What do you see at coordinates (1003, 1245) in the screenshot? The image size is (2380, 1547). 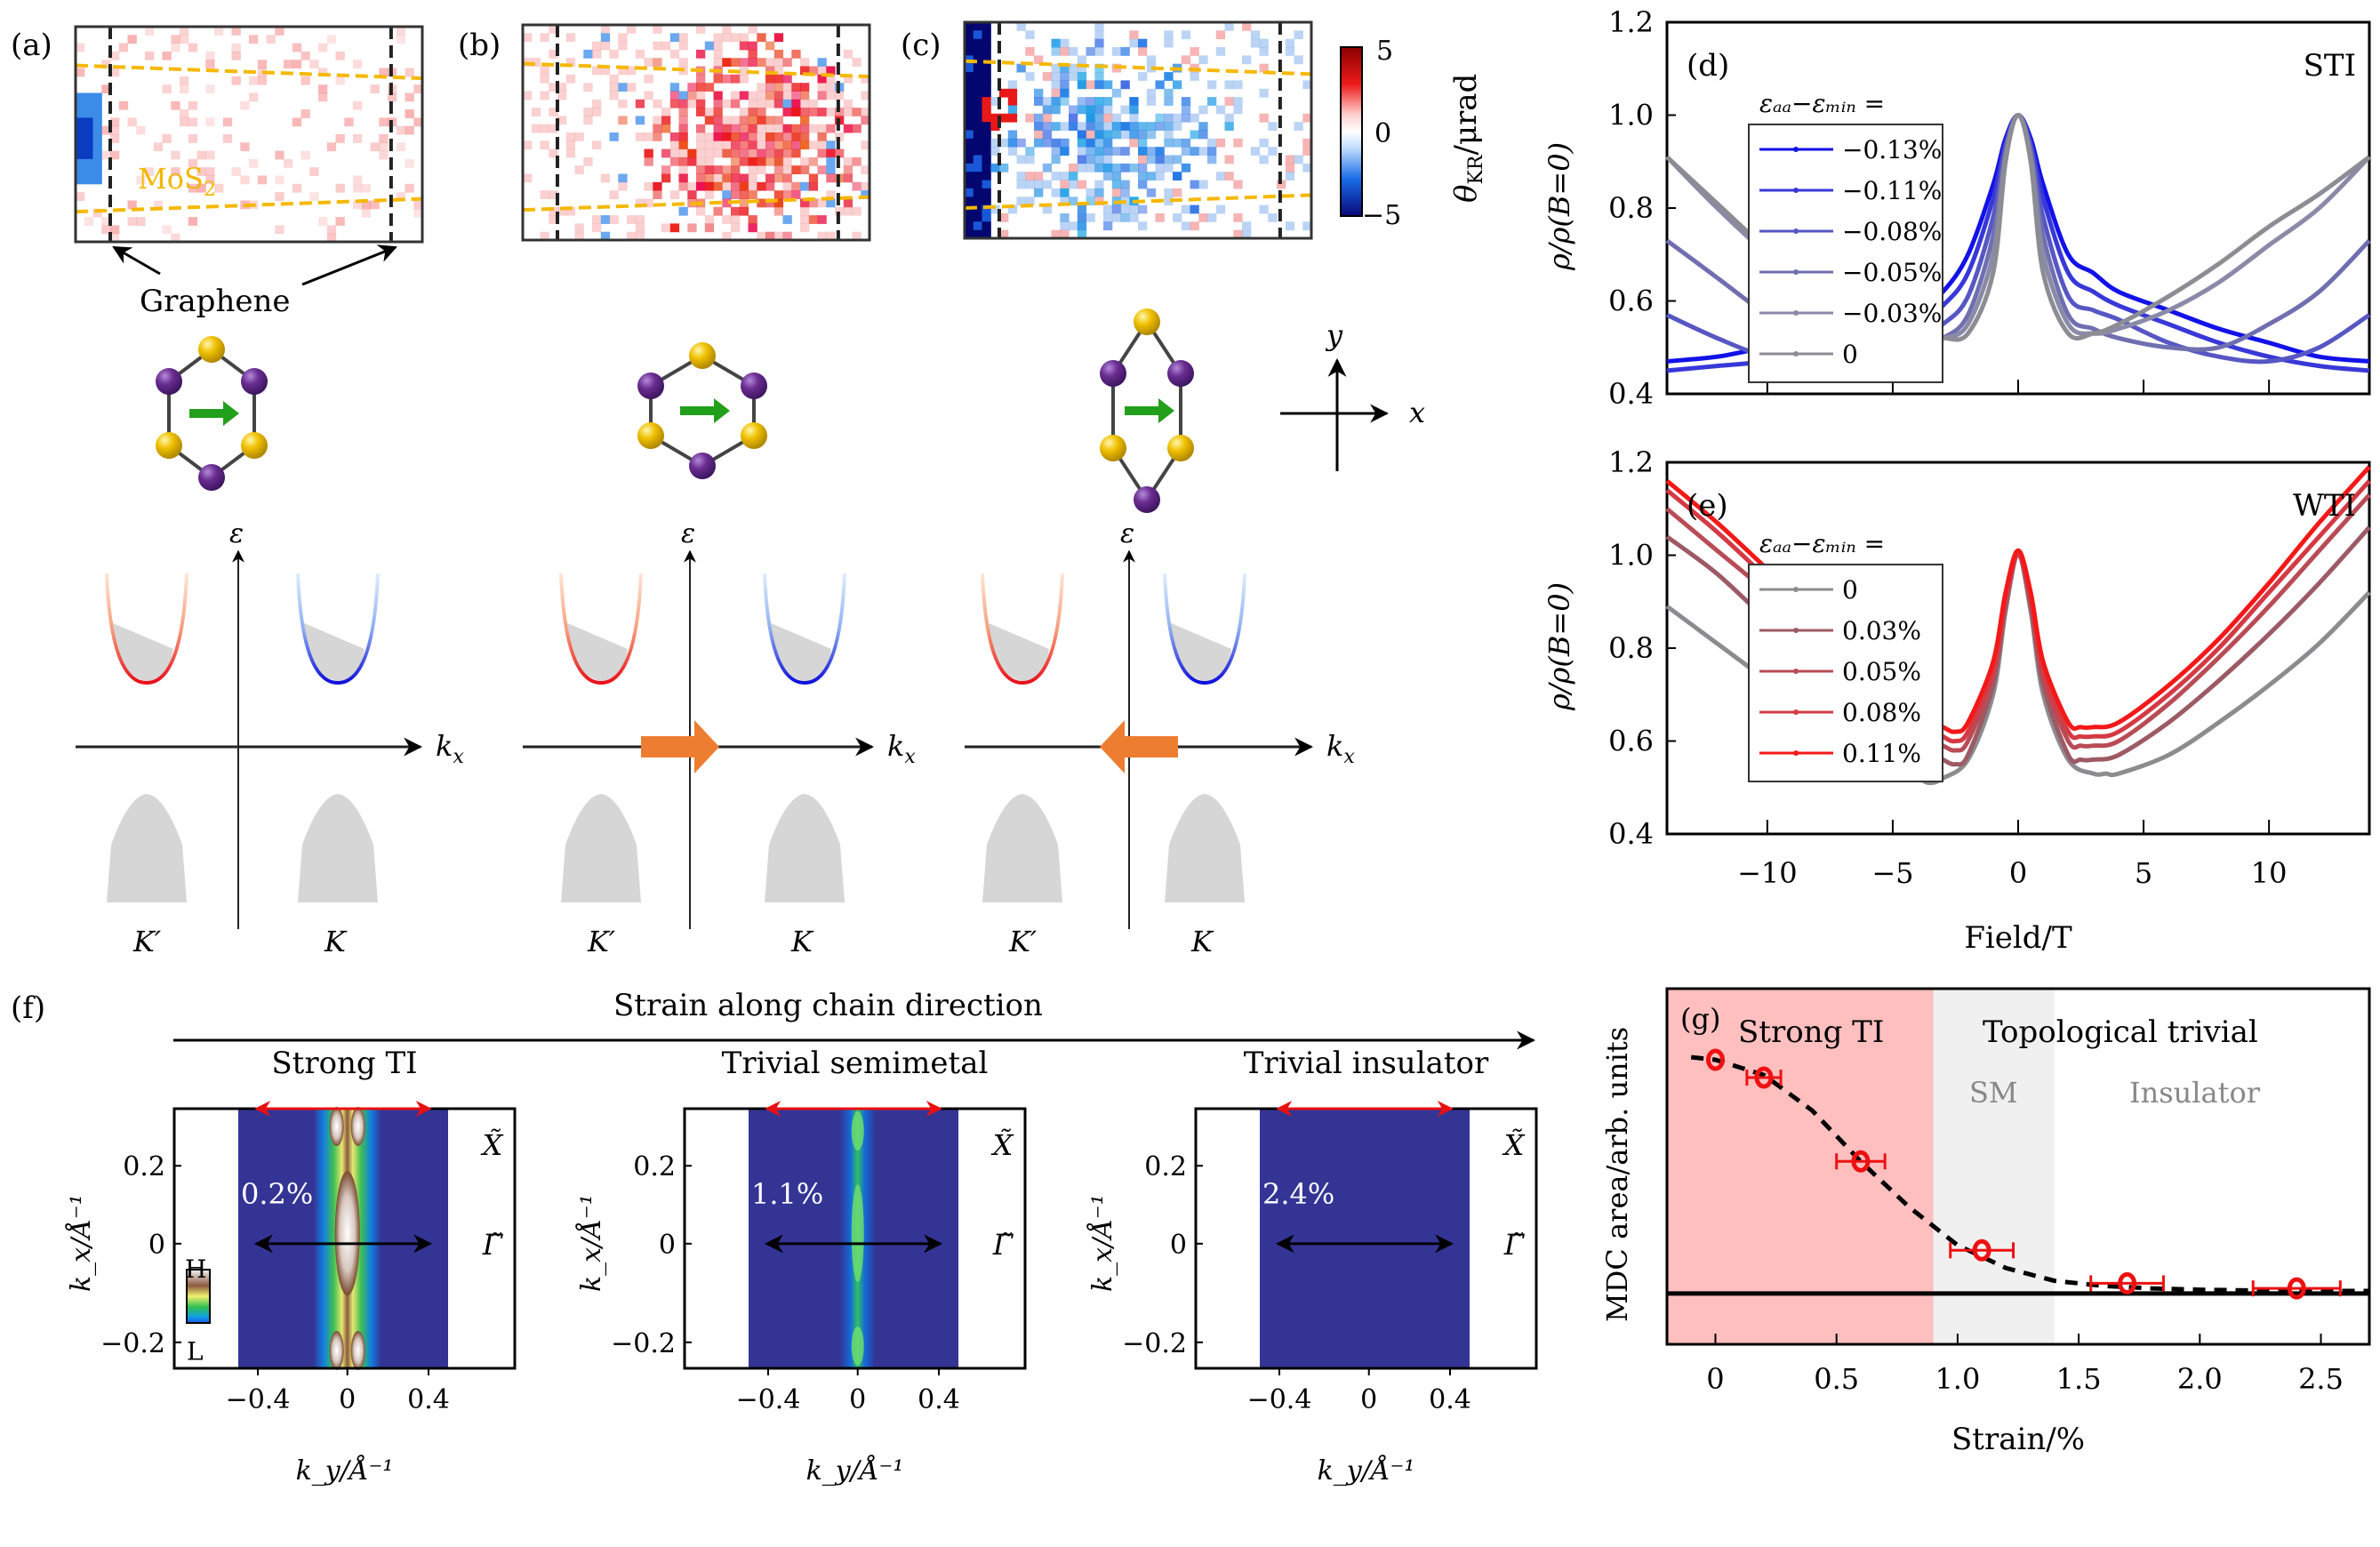 I see `gamma-point-label: Γ̃` at bounding box center [1003, 1245].